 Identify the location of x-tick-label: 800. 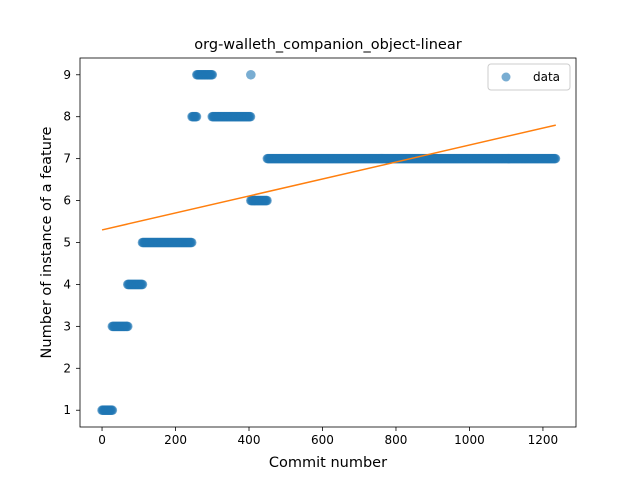
(396, 440).